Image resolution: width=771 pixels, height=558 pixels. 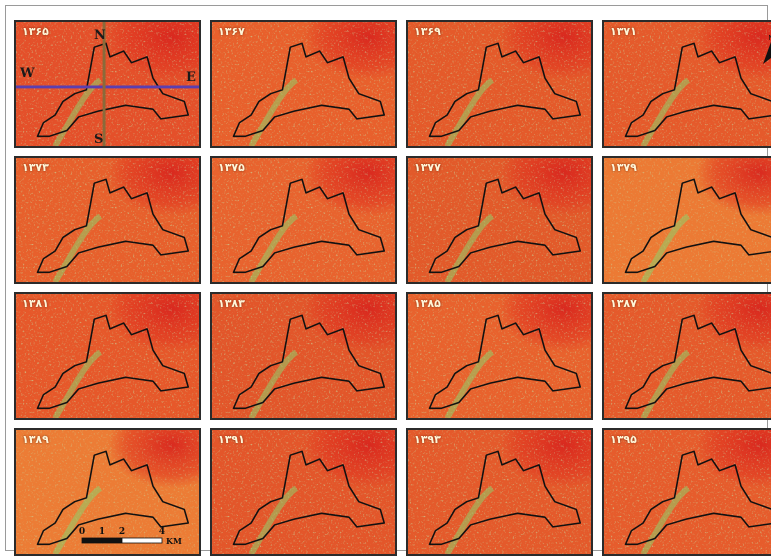 What do you see at coordinates (191, 77) in the screenshot?
I see `direction-label-east: E` at bounding box center [191, 77].